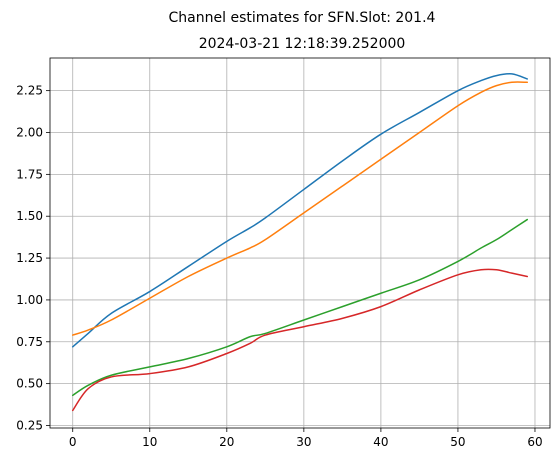 The width and height of the screenshot is (556, 461). I want to click on x-tick-label: 0, so click(73, 442).